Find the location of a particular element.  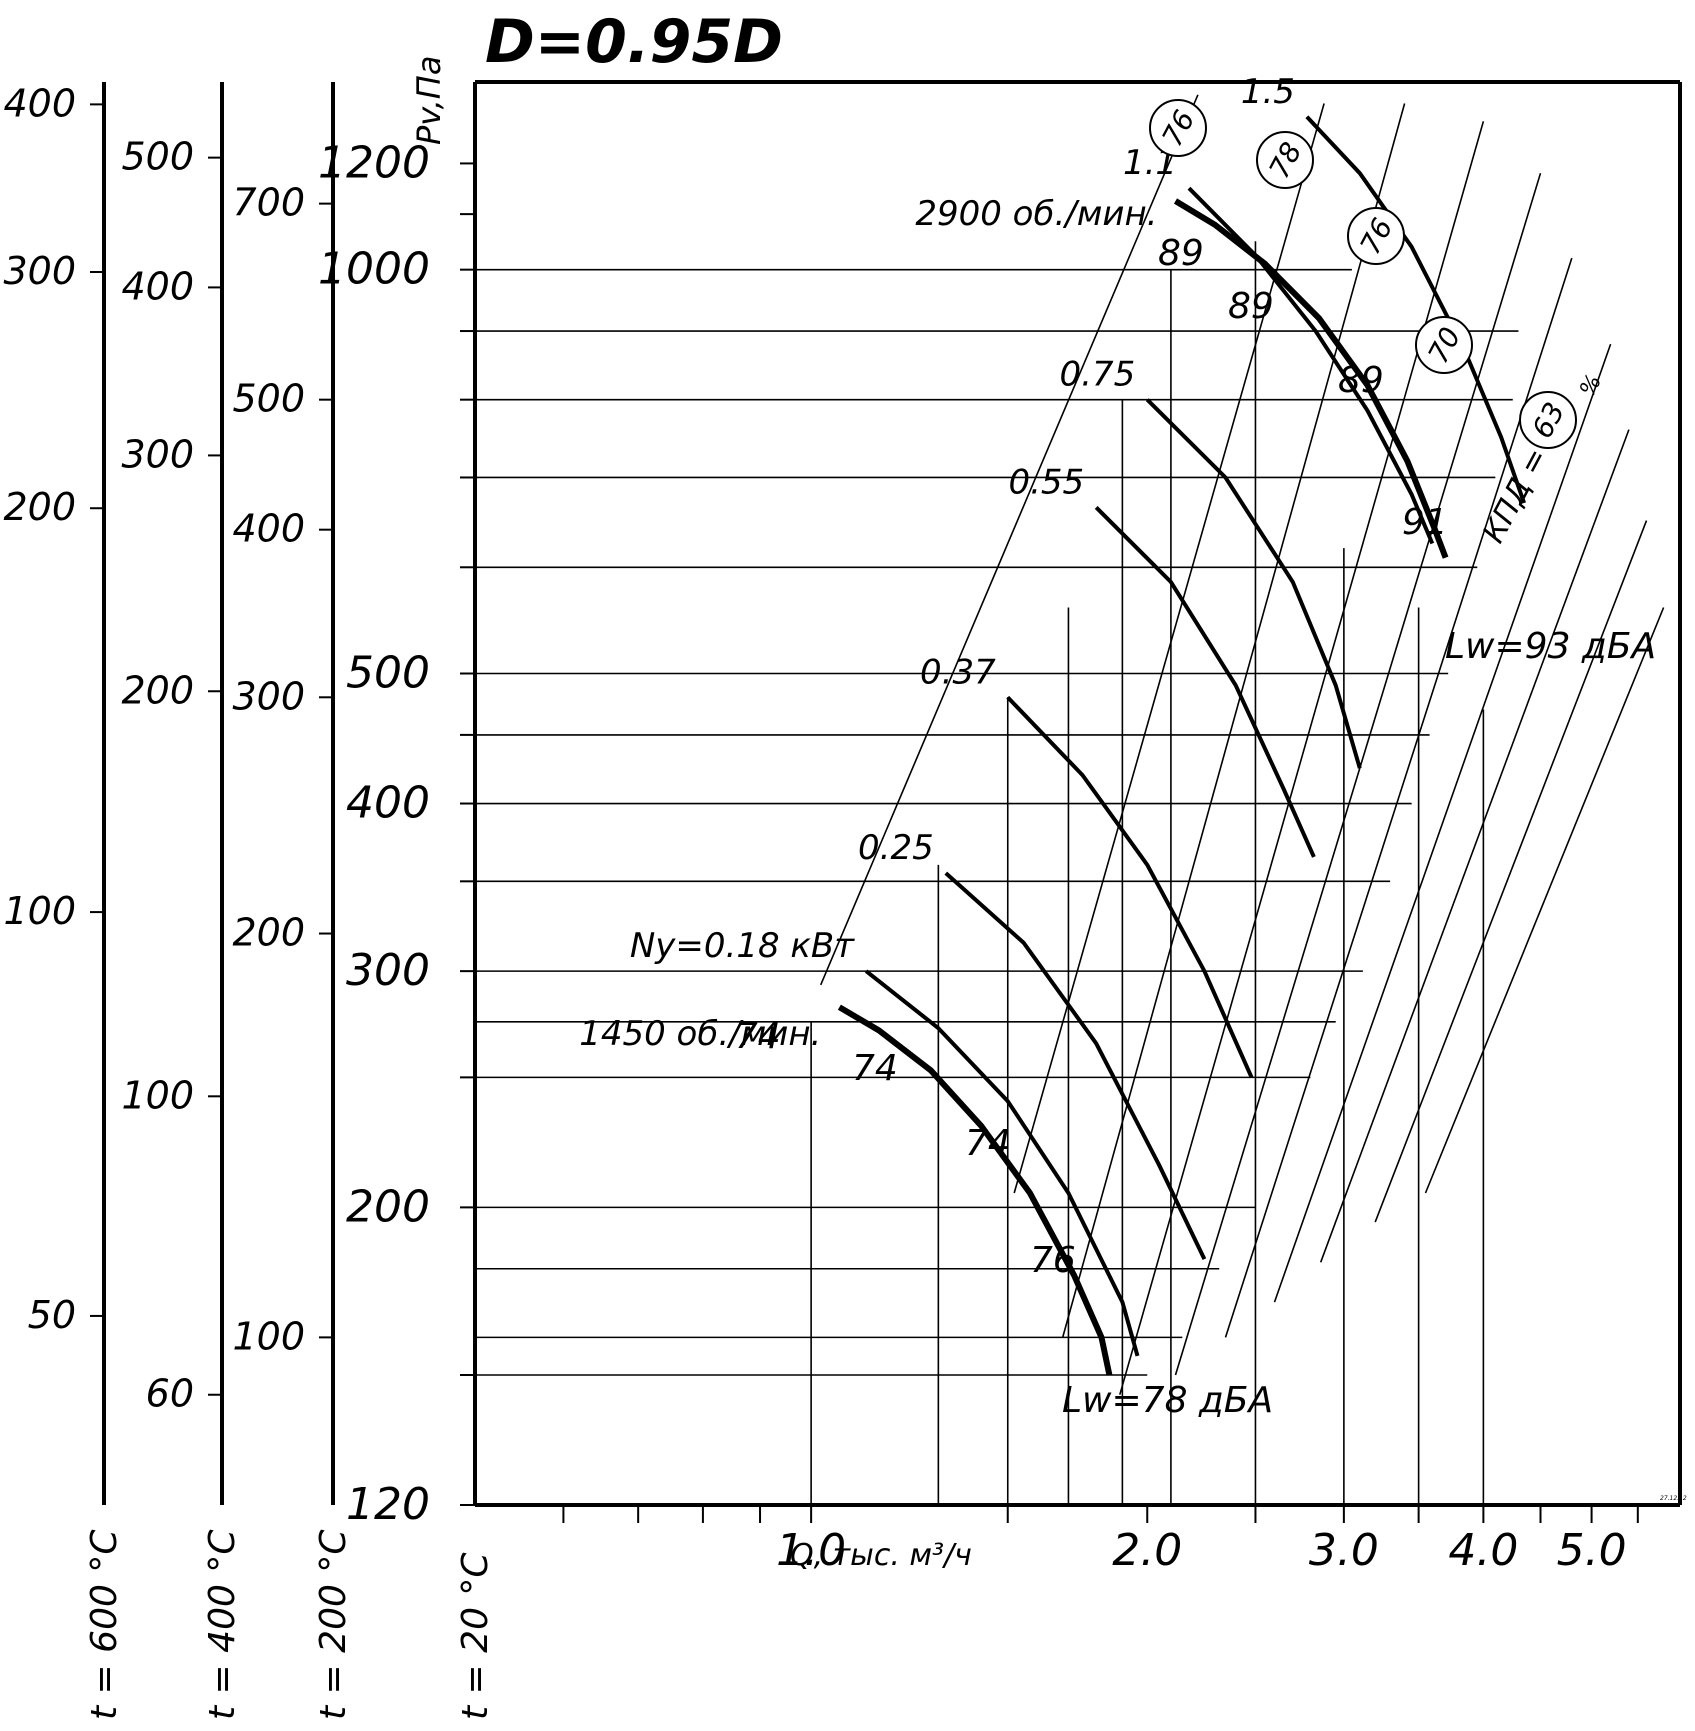

noise-value-high-0: 89 is located at coordinates (1181, 253).